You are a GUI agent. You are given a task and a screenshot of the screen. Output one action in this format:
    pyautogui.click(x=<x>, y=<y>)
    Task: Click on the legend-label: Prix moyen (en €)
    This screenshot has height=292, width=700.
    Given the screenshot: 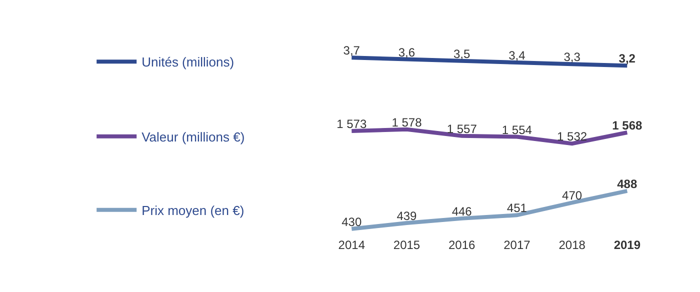 What is the action you would take?
    pyautogui.click(x=193, y=210)
    